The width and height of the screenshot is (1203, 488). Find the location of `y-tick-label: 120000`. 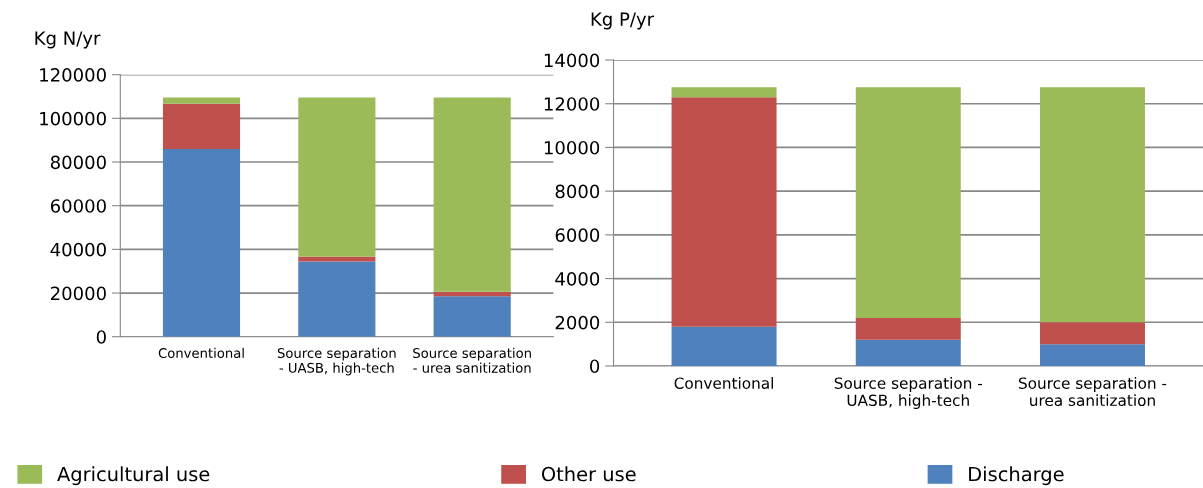

y-tick-label: 120000 is located at coordinates (73, 75).